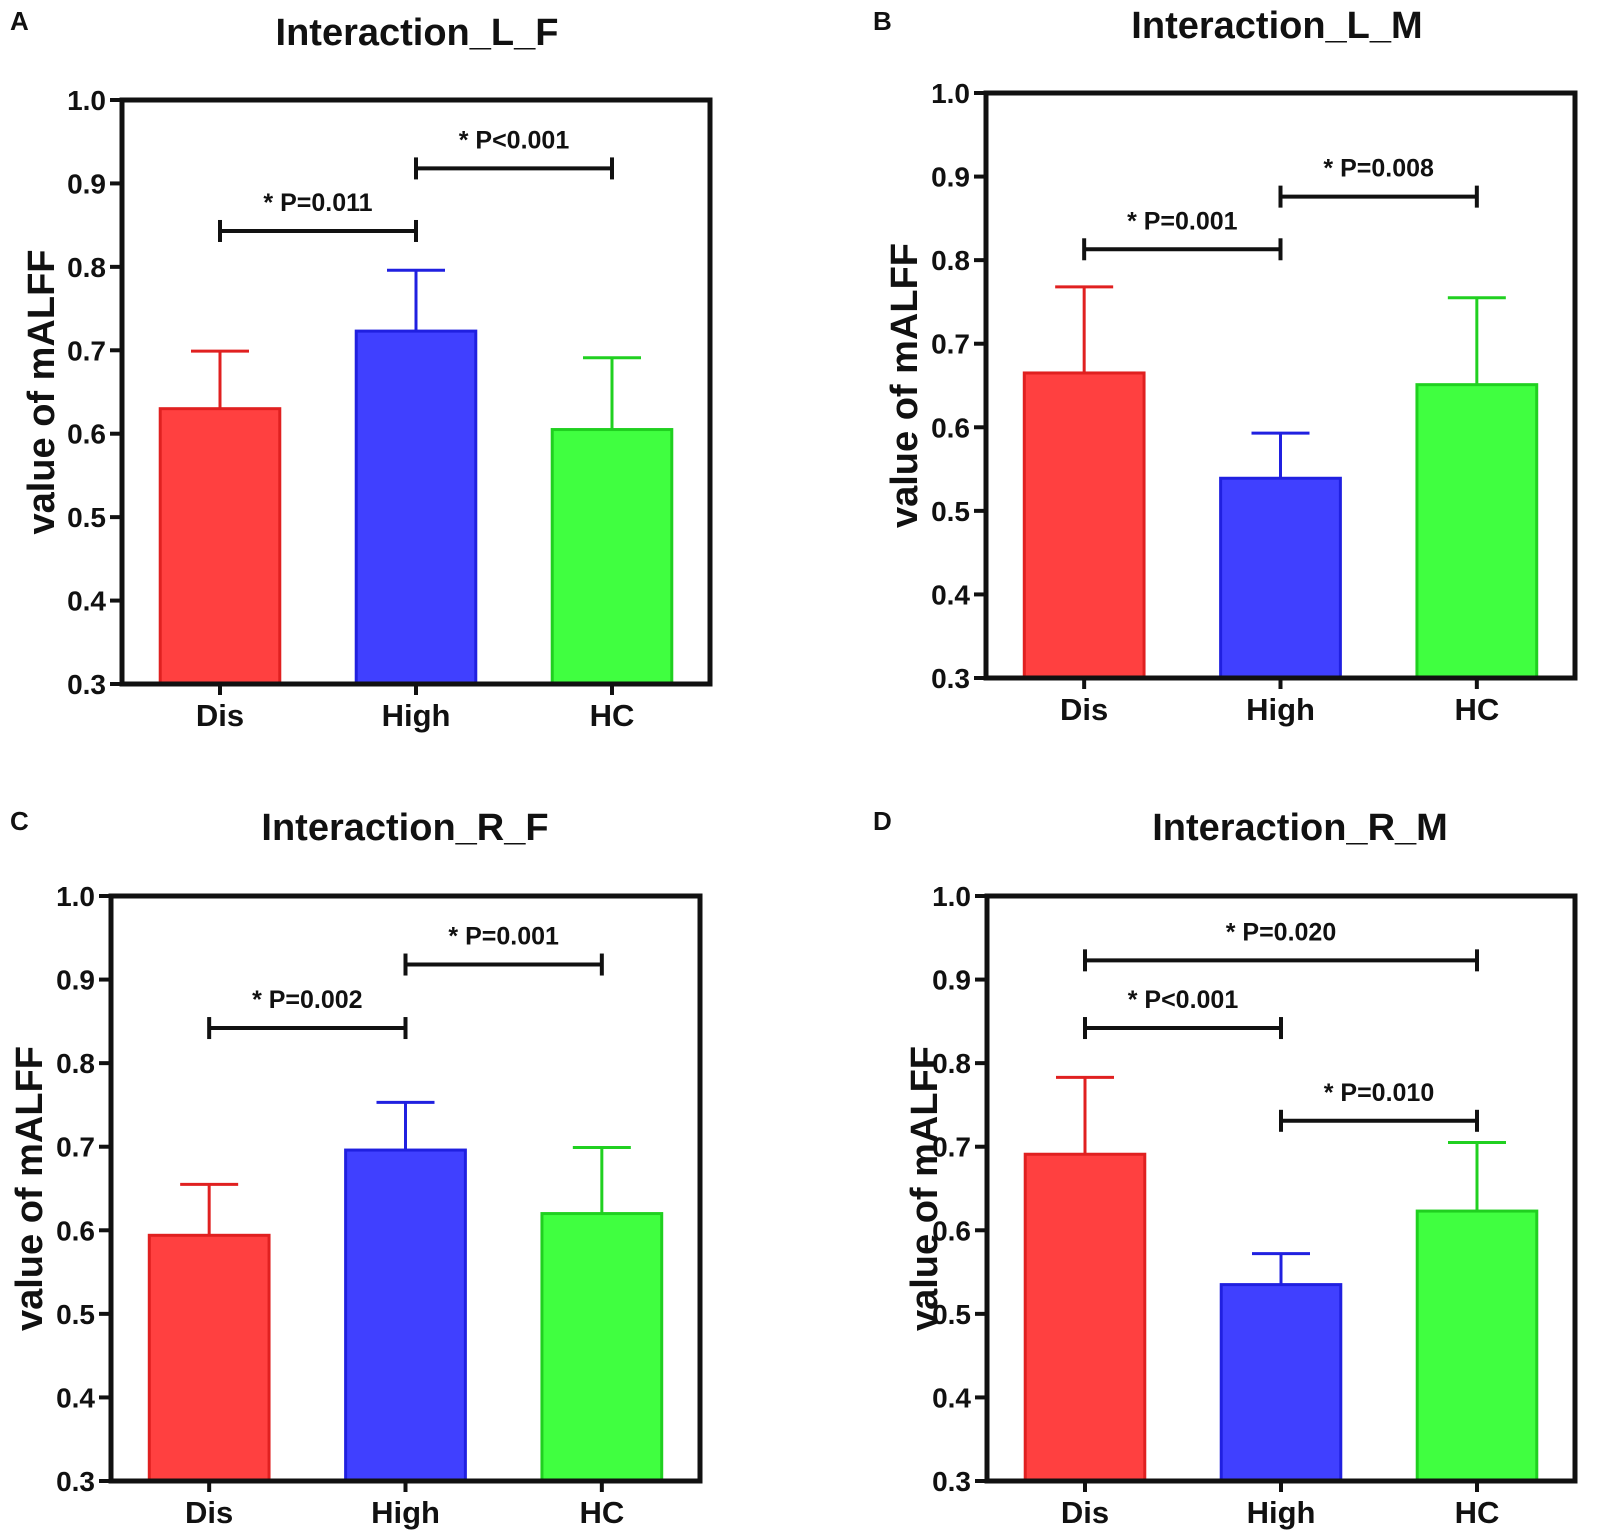 This screenshot has width=1600, height=1537. What do you see at coordinates (1281, 932) in the screenshot?
I see `significance-label: * P=0.020` at bounding box center [1281, 932].